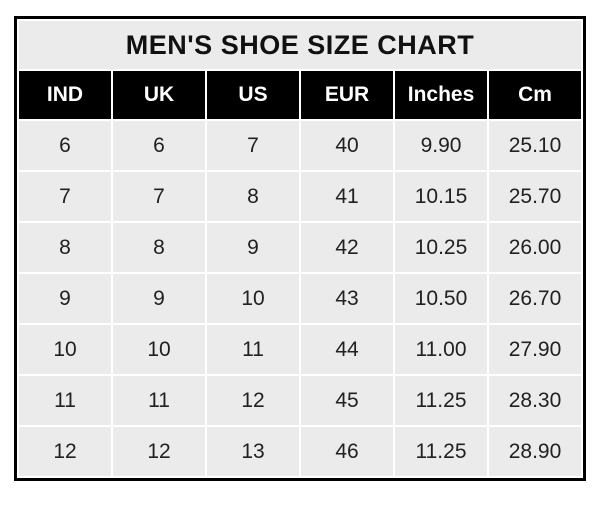  What do you see at coordinates (441, 196) in the screenshot?
I see `table-cell: 10.15` at bounding box center [441, 196].